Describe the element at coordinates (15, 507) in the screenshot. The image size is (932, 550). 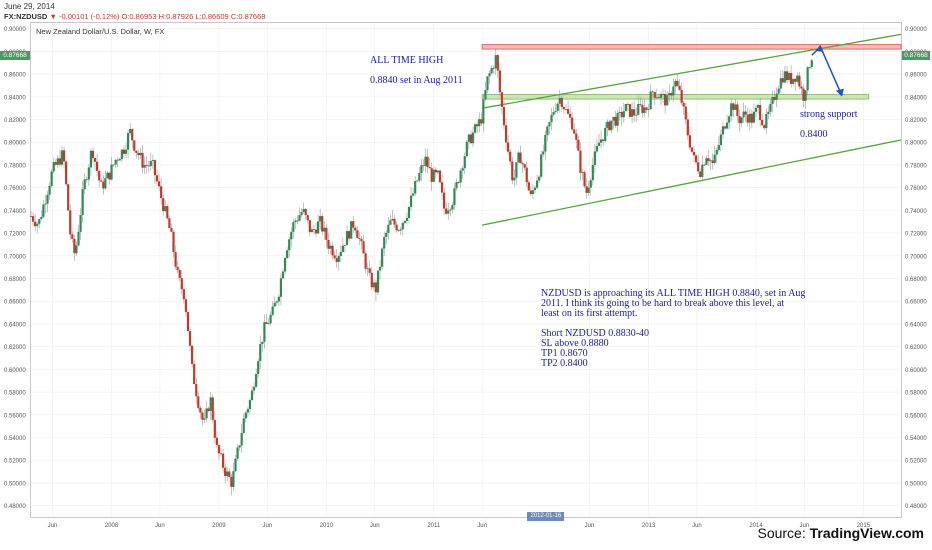
I see `y-tick-label-left: 0.48000` at that location.